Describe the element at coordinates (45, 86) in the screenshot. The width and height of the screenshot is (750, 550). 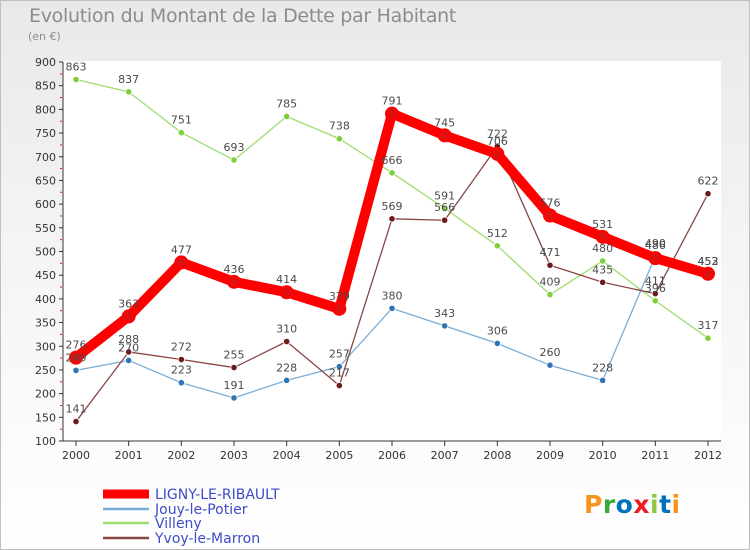
I see `y-tick-label: 850` at that location.